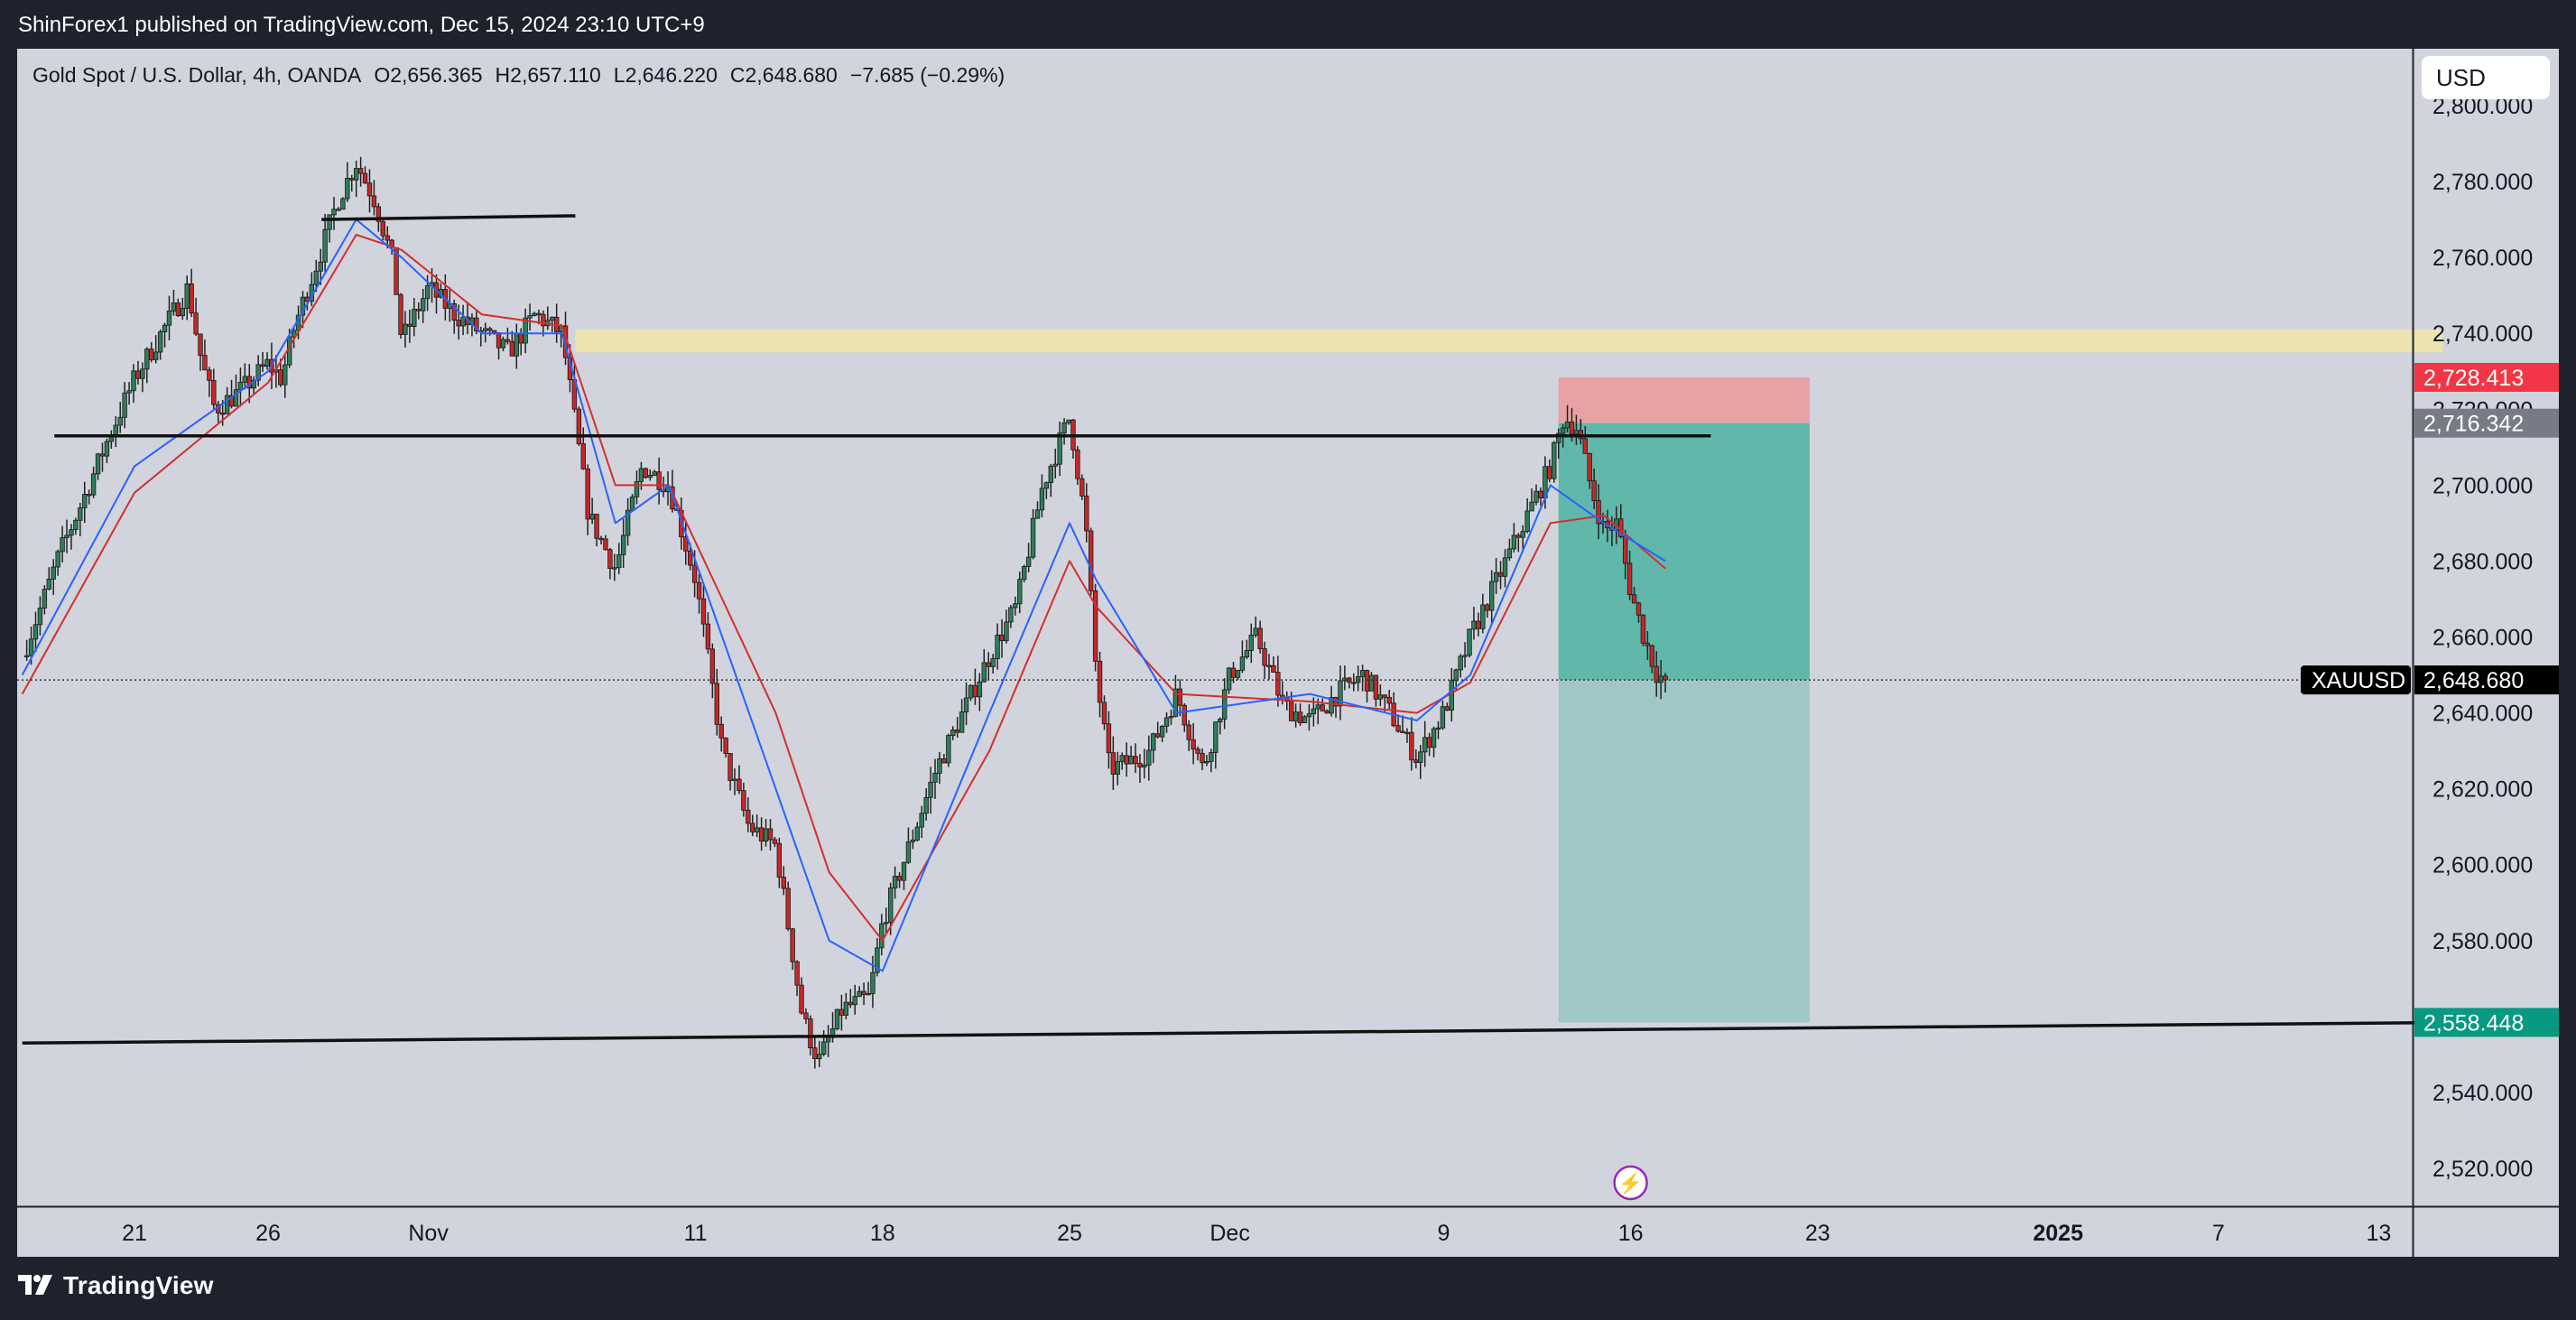 The image size is (2576, 1320). What do you see at coordinates (35, 1285) in the screenshot?
I see `tradingview-logo-icon` at bounding box center [35, 1285].